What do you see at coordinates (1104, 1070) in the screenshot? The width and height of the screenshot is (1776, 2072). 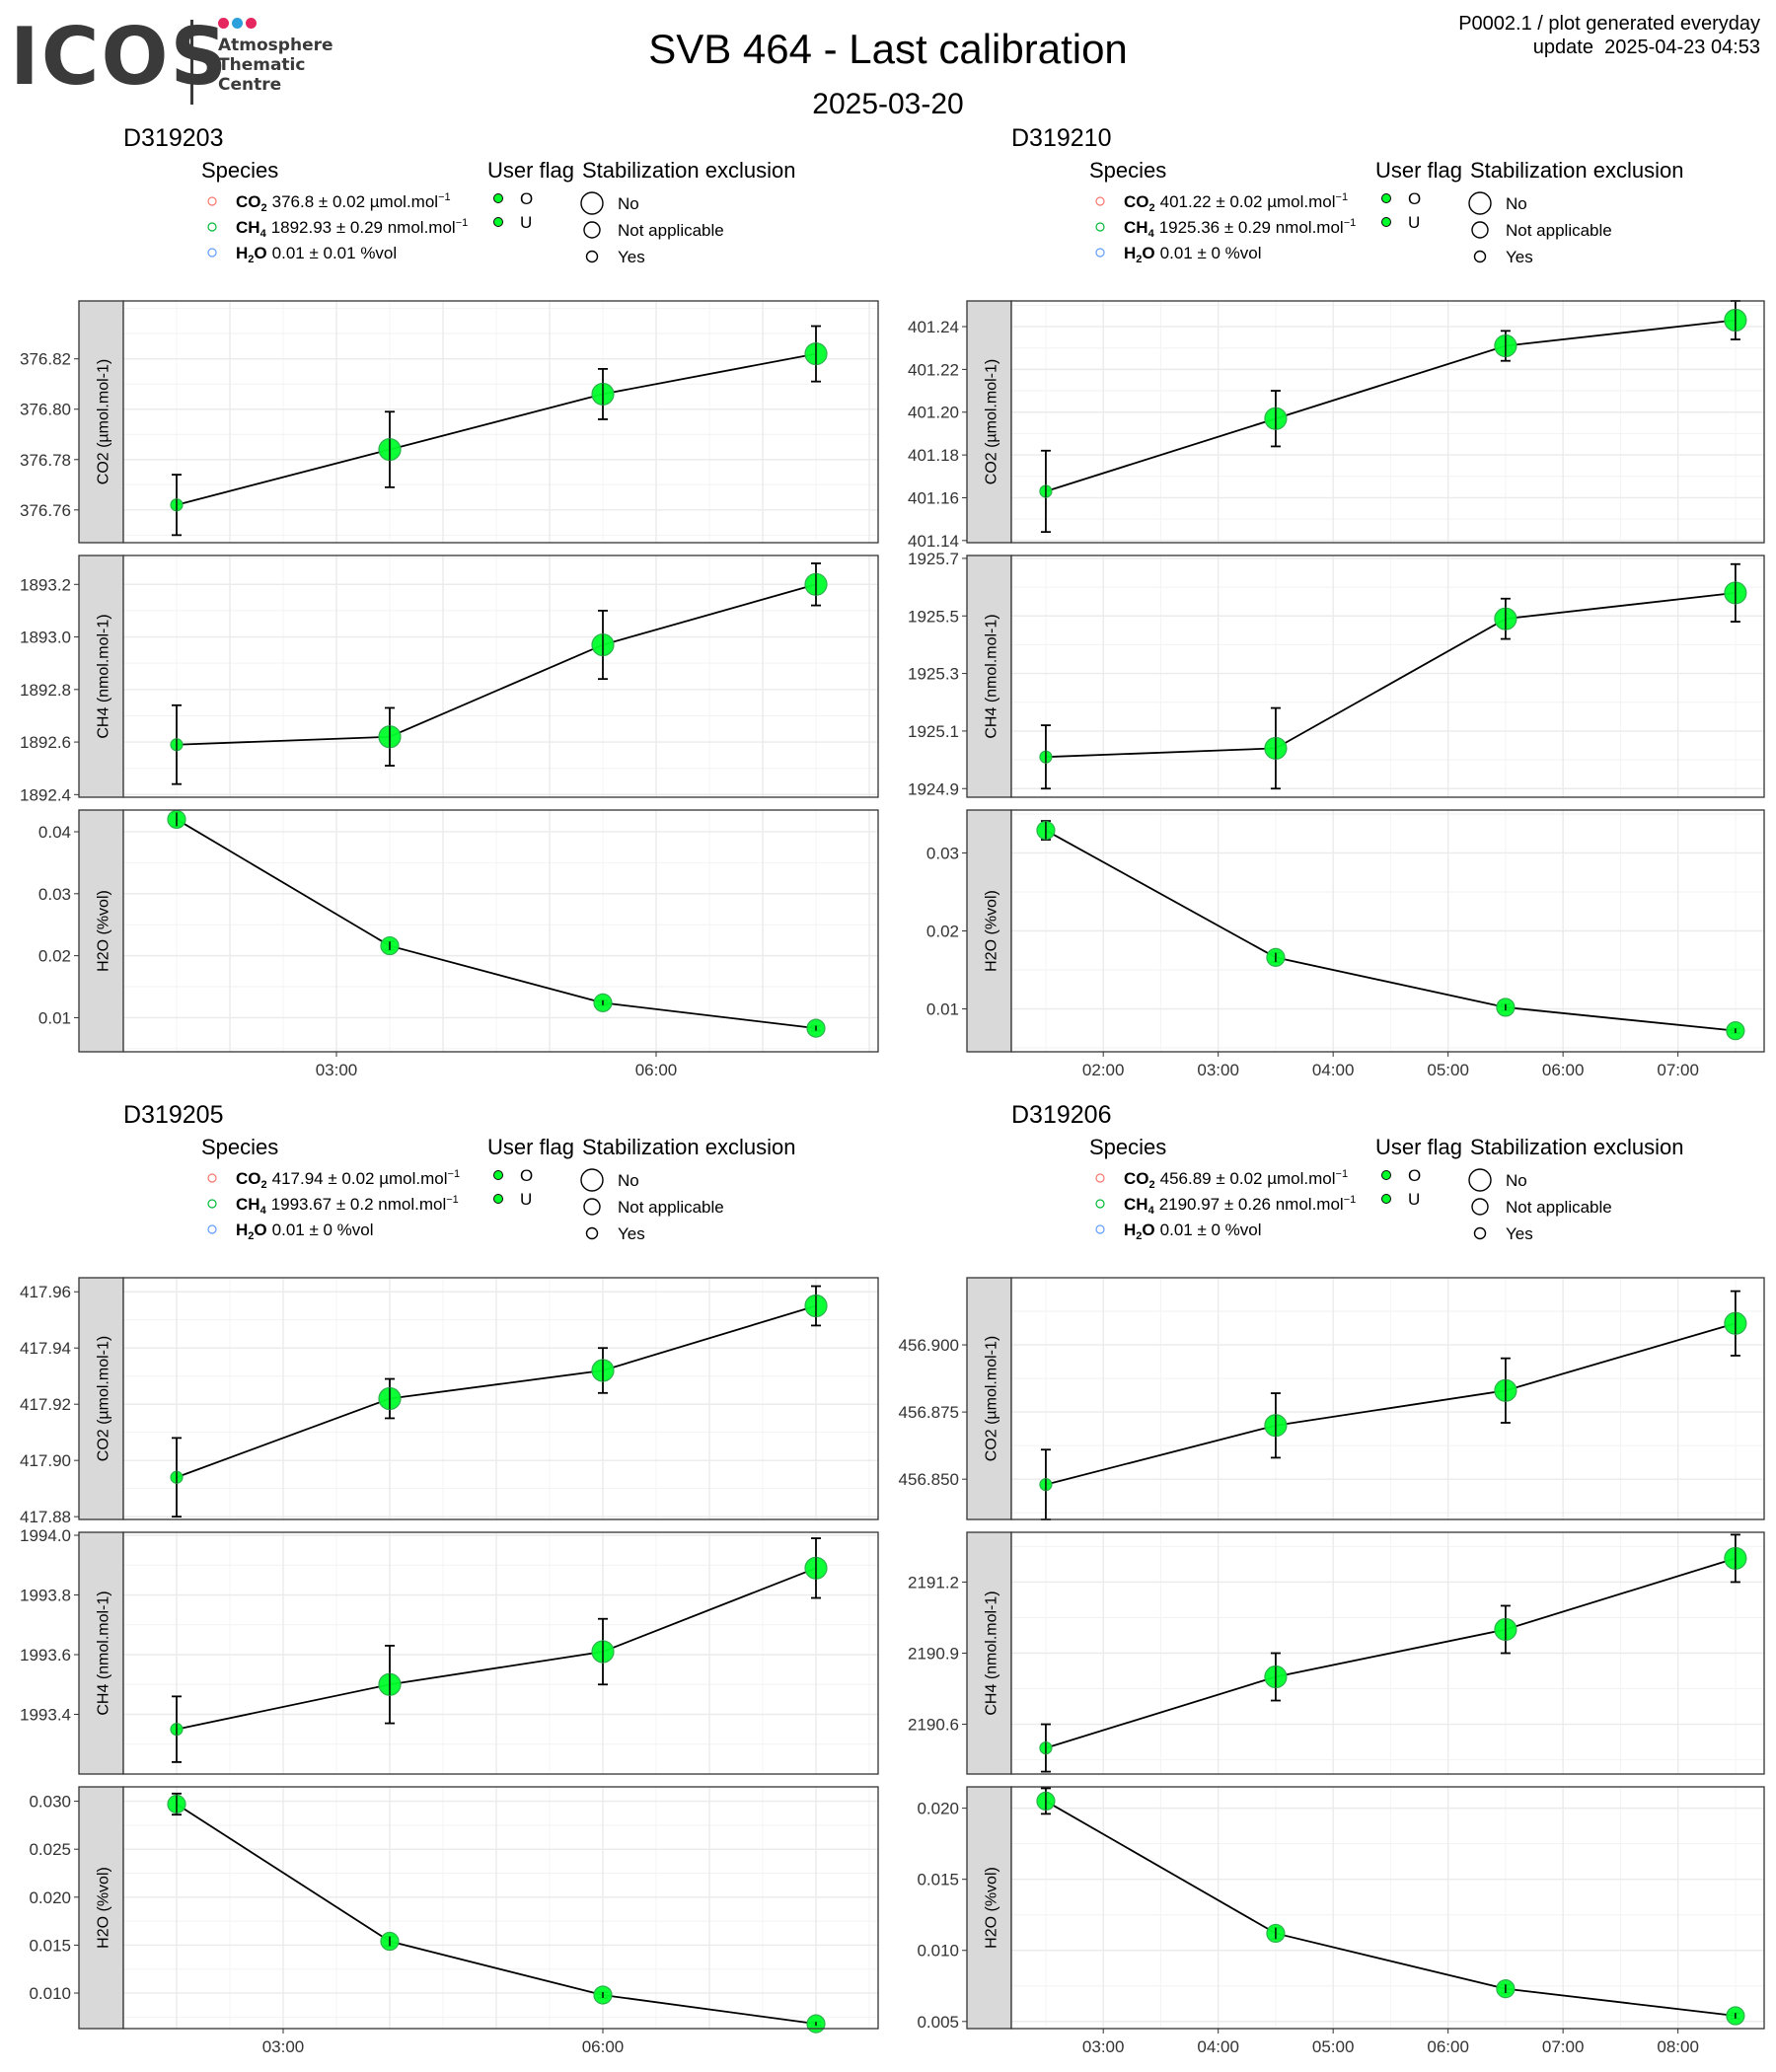 I see `x-tick-label: 02:00` at bounding box center [1104, 1070].